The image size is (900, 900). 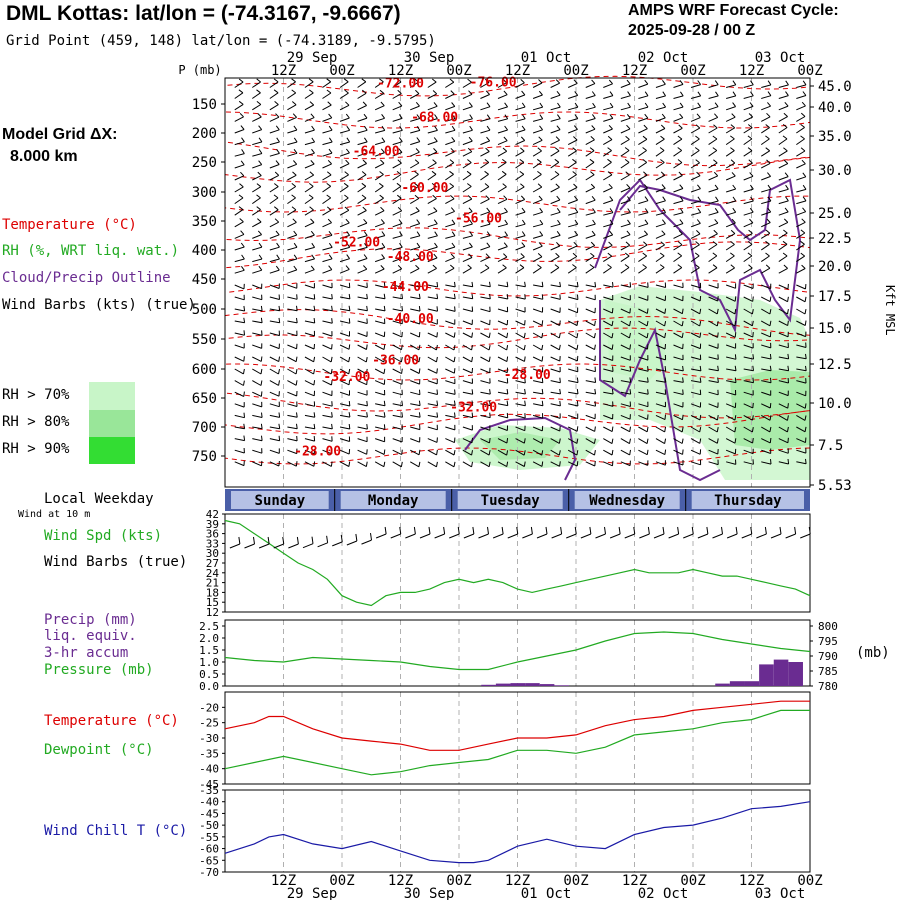 I want to click on model-grid-label: Model Grid ΔX:, so click(x=60, y=134).